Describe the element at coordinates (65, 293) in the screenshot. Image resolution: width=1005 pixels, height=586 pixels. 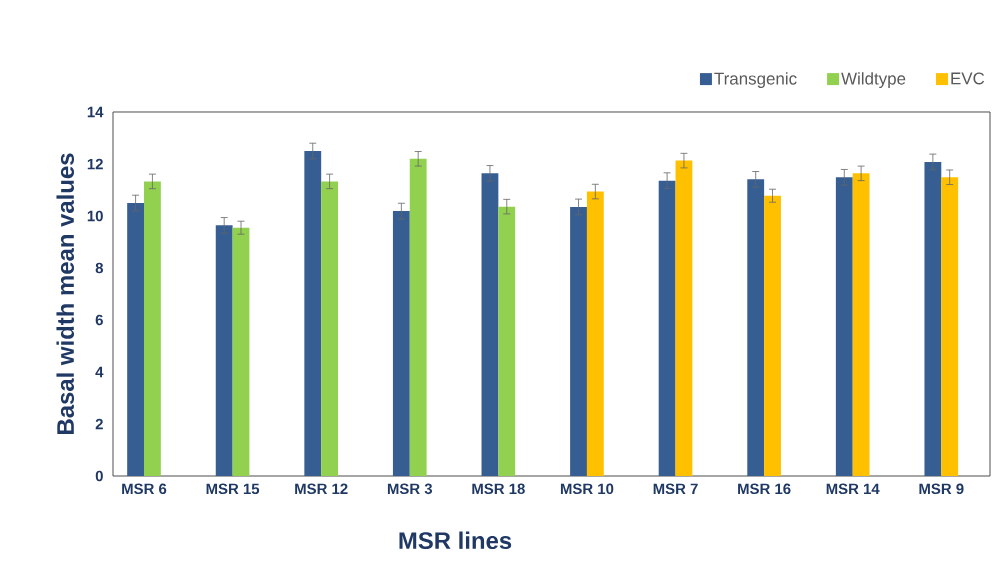
I see `y-axis-title: Basal width mean values` at that location.